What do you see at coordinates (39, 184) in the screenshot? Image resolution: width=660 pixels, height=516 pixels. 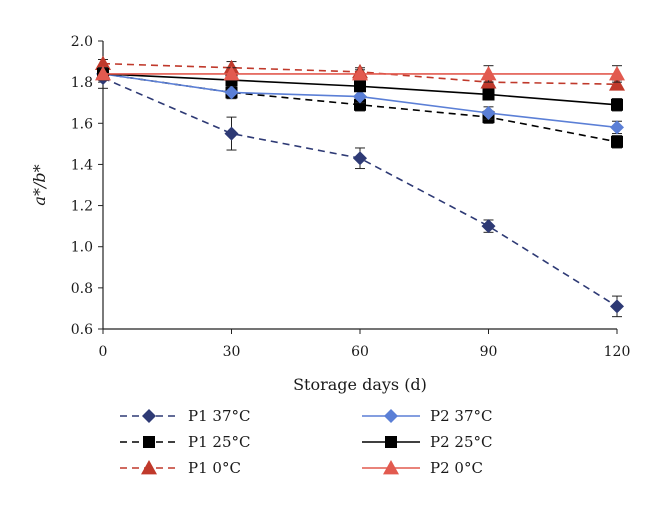 I see `y-axis-title: a*/b*` at bounding box center [39, 184].